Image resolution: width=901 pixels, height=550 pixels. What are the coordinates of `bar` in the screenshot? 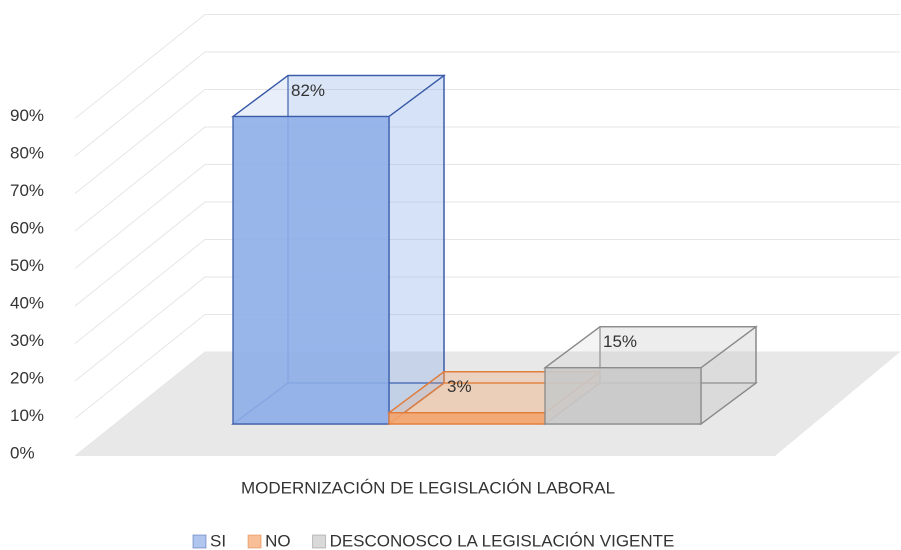 It's located at (650, 375).